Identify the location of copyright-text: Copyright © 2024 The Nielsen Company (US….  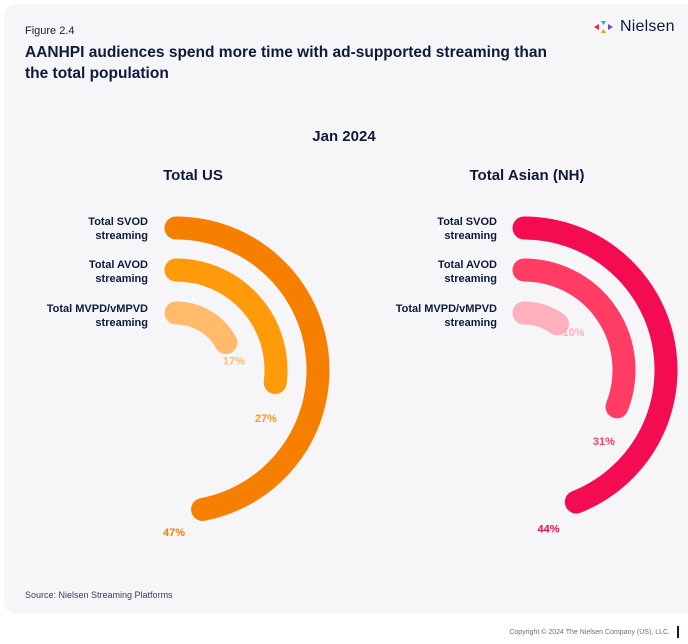
(589, 632).